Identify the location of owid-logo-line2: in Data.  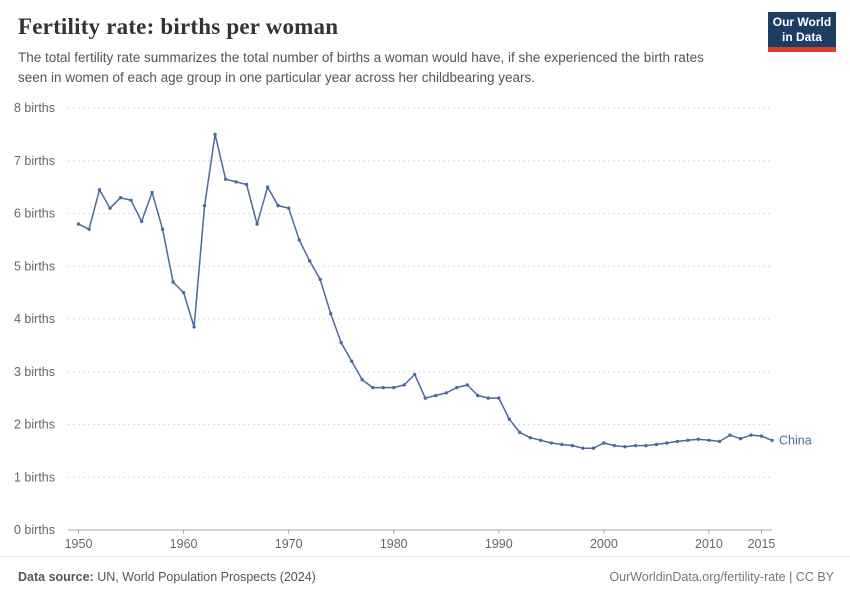
(801, 37).